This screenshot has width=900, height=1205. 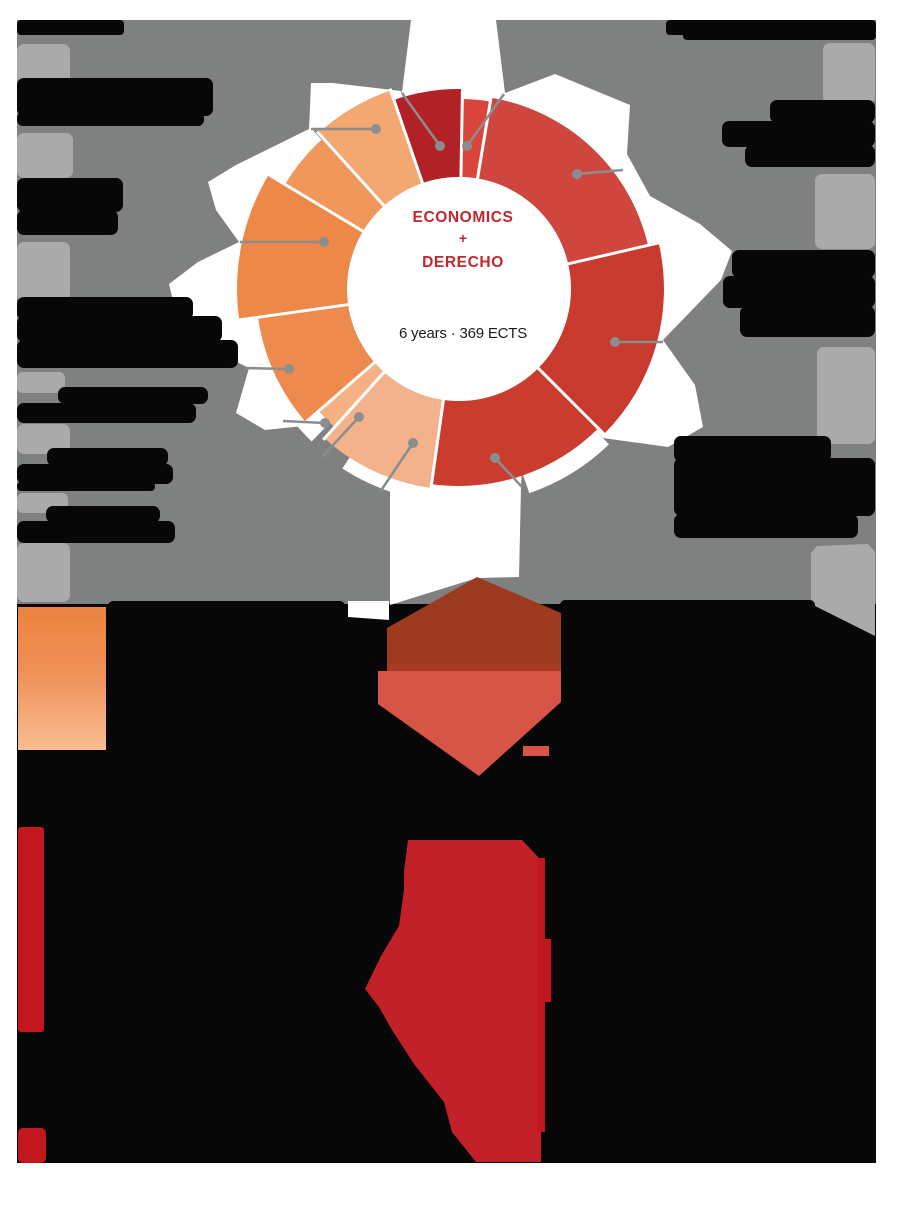 I want to click on svg-text: 6 years · 369 ECTS, so click(x=463, y=333).